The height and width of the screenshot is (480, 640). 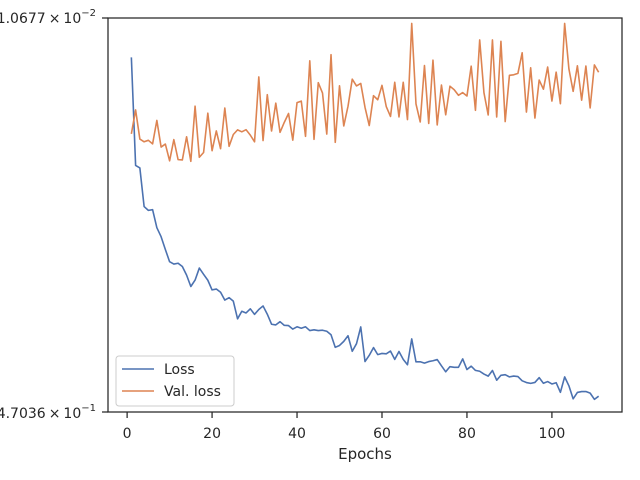 What do you see at coordinates (127, 434) in the screenshot?
I see `x-tick-label-0: 0` at bounding box center [127, 434].